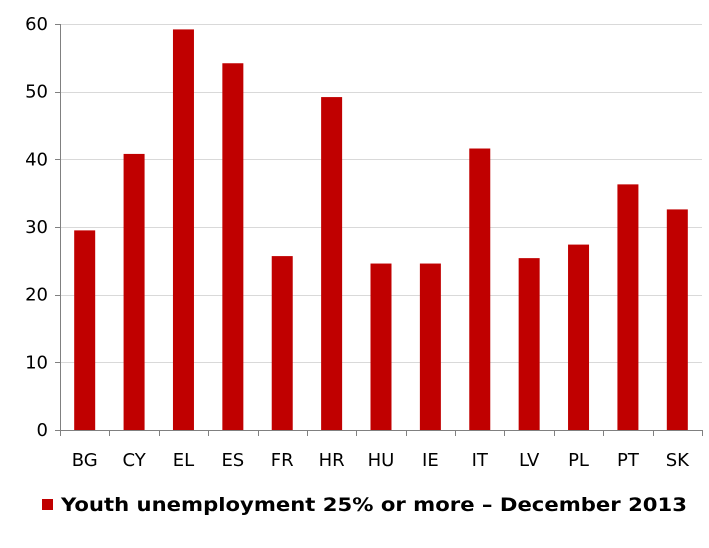 Image resolution: width=709 pixels, height=548 pixels. I want to click on x-tick-labels: BG CY EL ES FR HR HU IE IT LV PL PT SK, so click(381, 460).